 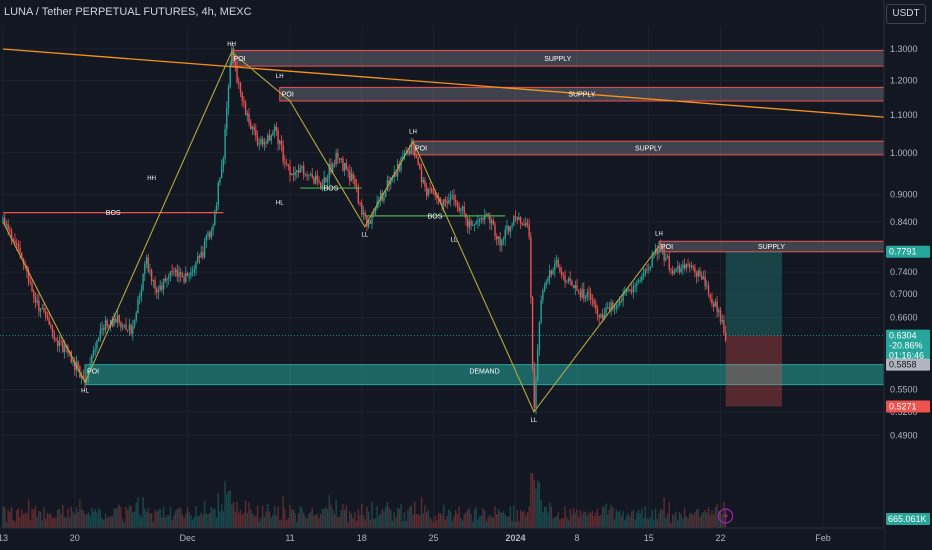 What do you see at coordinates (904, 272) in the screenshot?
I see `price-axis-tick: 0.7400` at bounding box center [904, 272].